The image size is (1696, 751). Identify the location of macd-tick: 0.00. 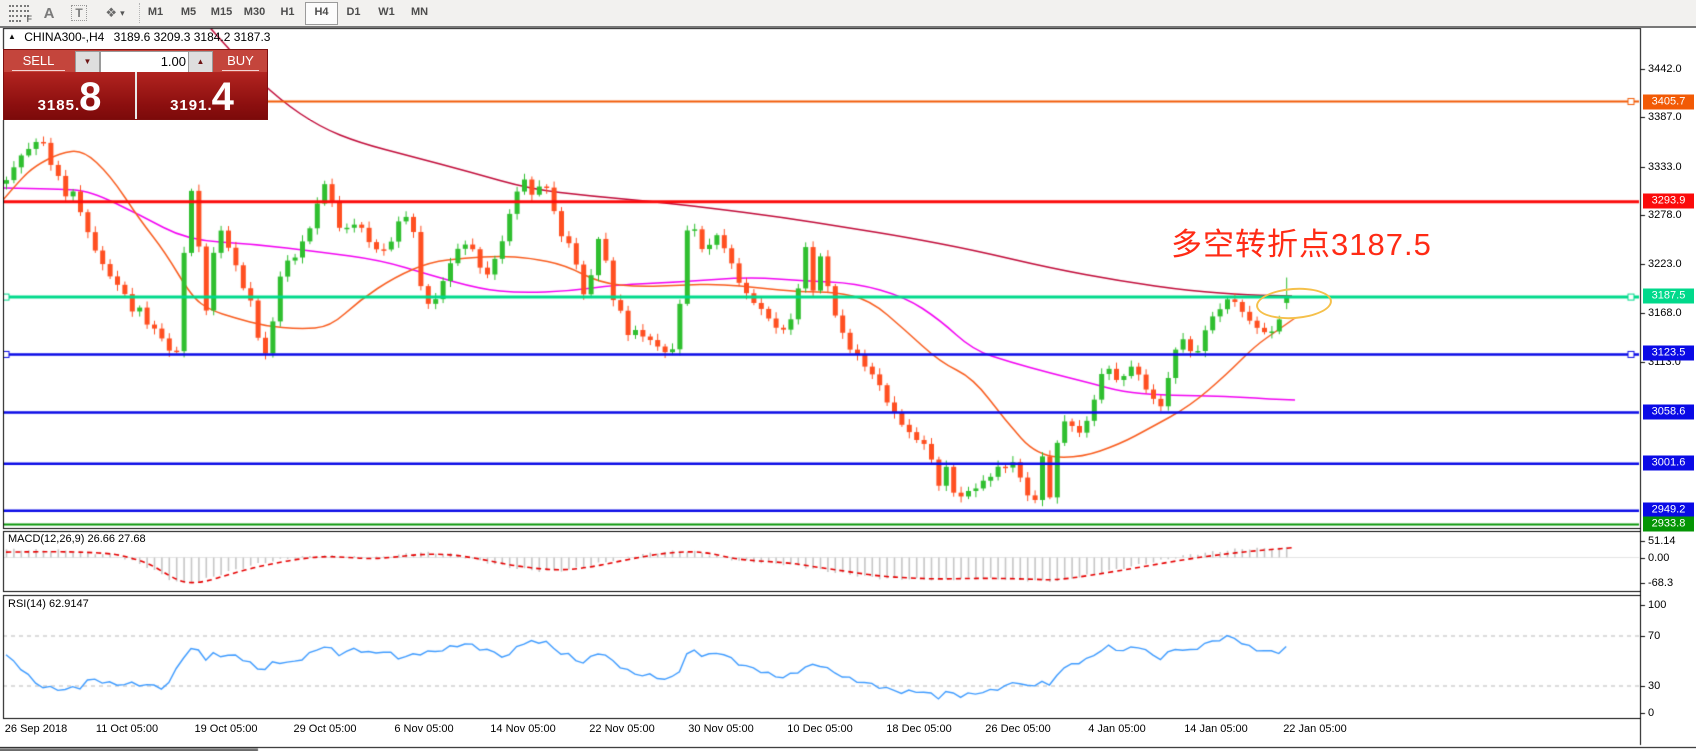
(1659, 558).